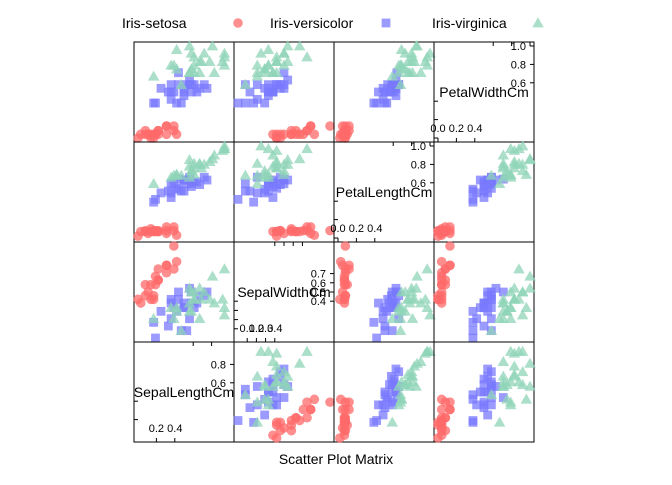 The image size is (672, 485). I want to click on panel-r3-c3, so click(384, 292).